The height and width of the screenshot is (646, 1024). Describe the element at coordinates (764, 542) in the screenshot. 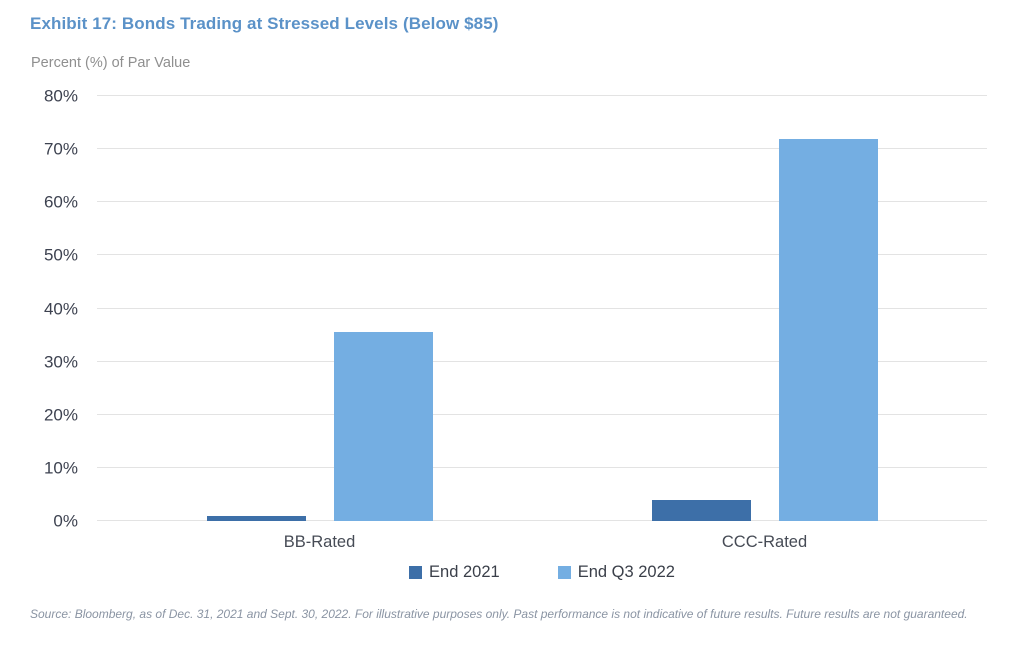

I see `x-tick-label: CCC-Rated` at that location.